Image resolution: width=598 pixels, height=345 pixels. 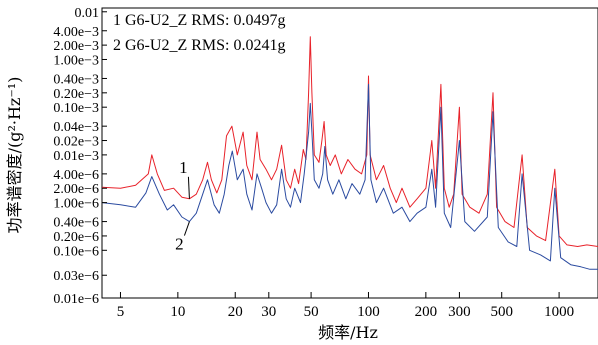 I want to click on x-tick-label: 1000, so click(x=559, y=312).